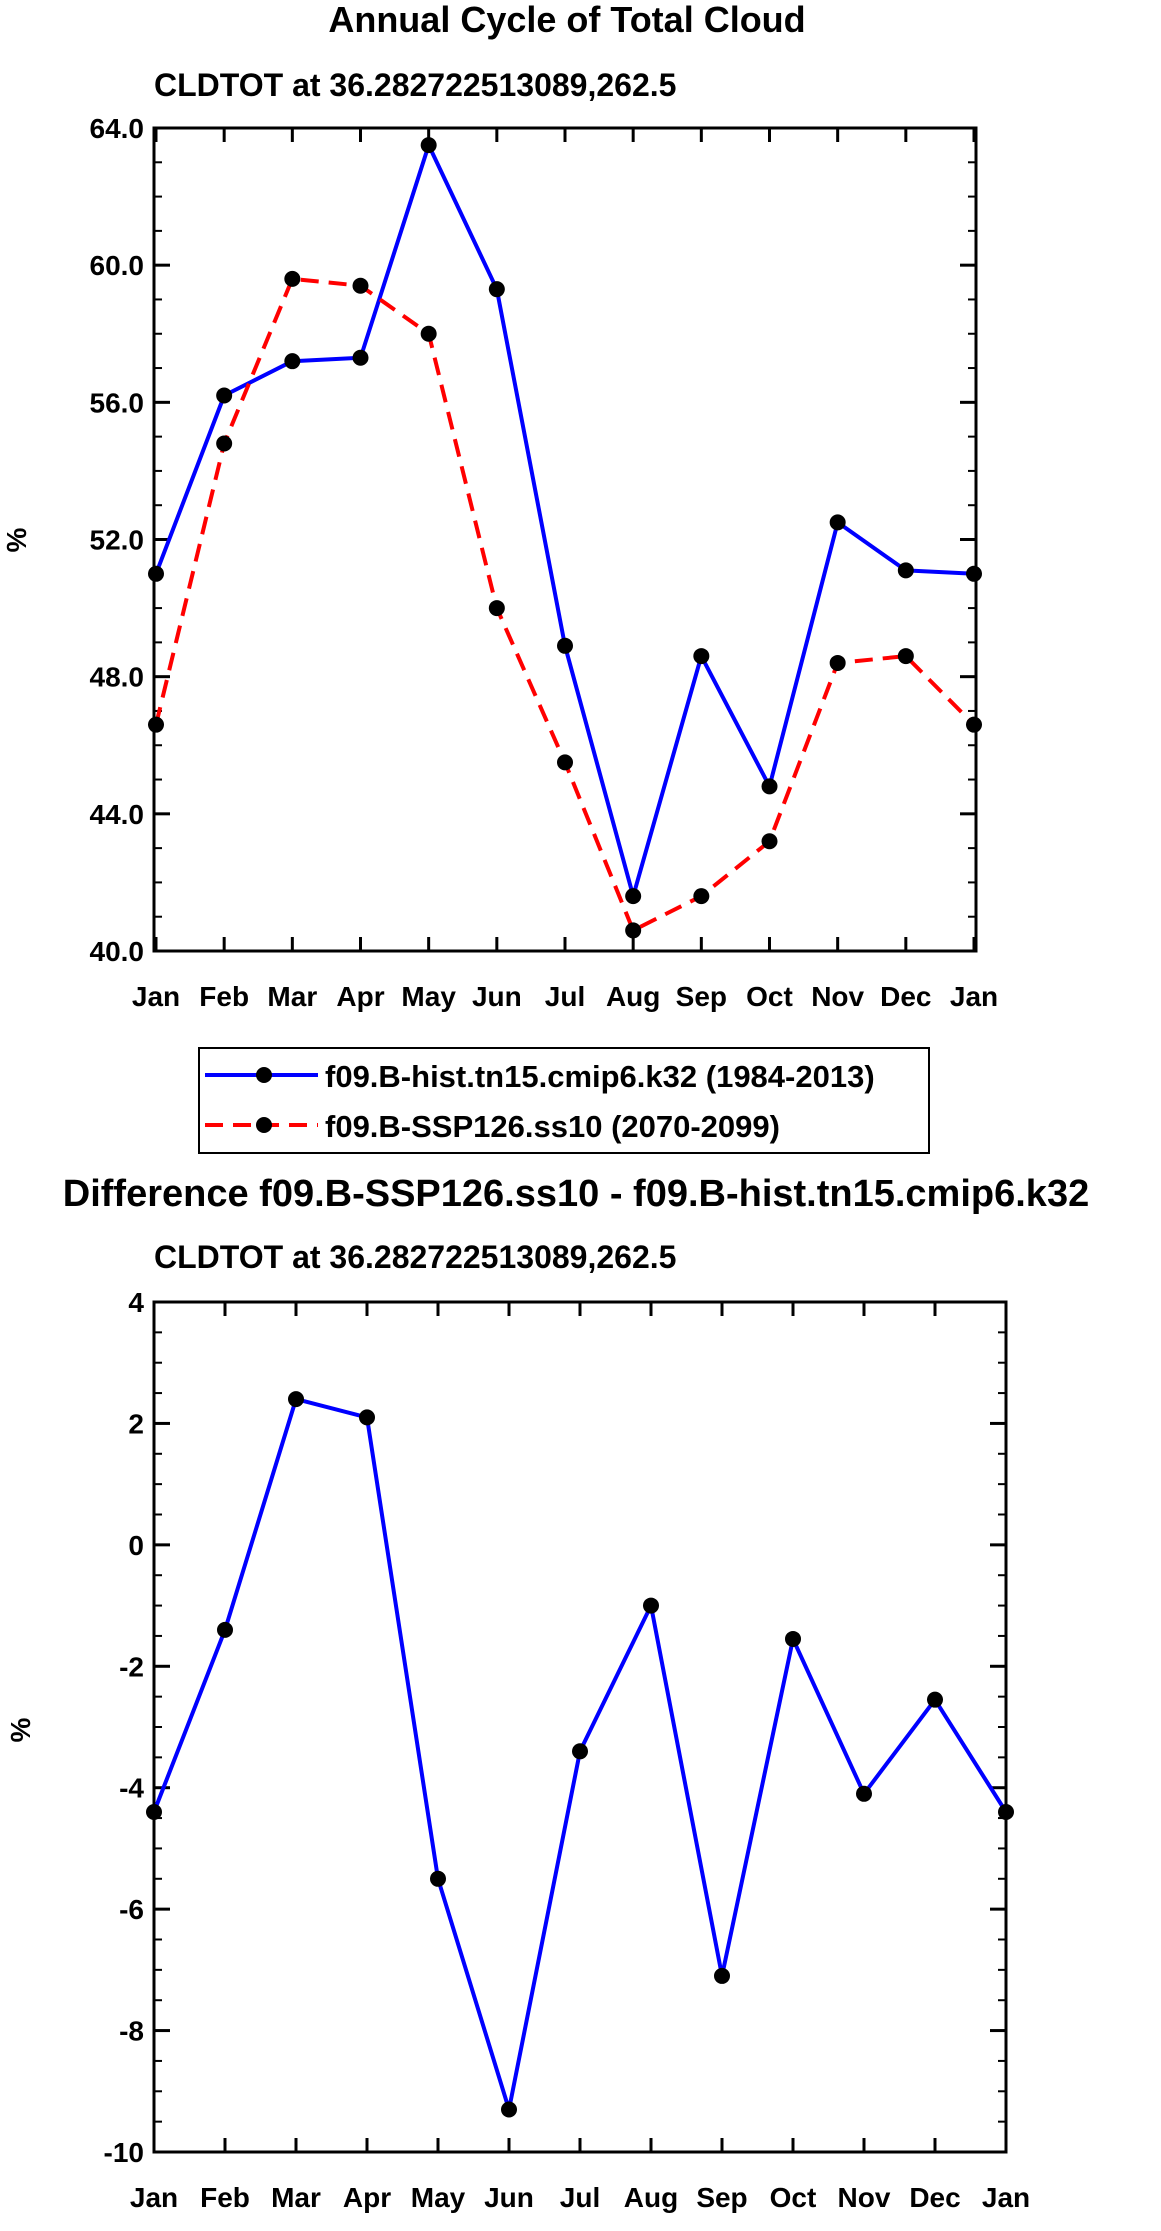  Describe the element at coordinates (415, 1257) in the screenshot. I see `chart2-subtitle: CLDTOT at 36.282722513089,262.5` at that location.